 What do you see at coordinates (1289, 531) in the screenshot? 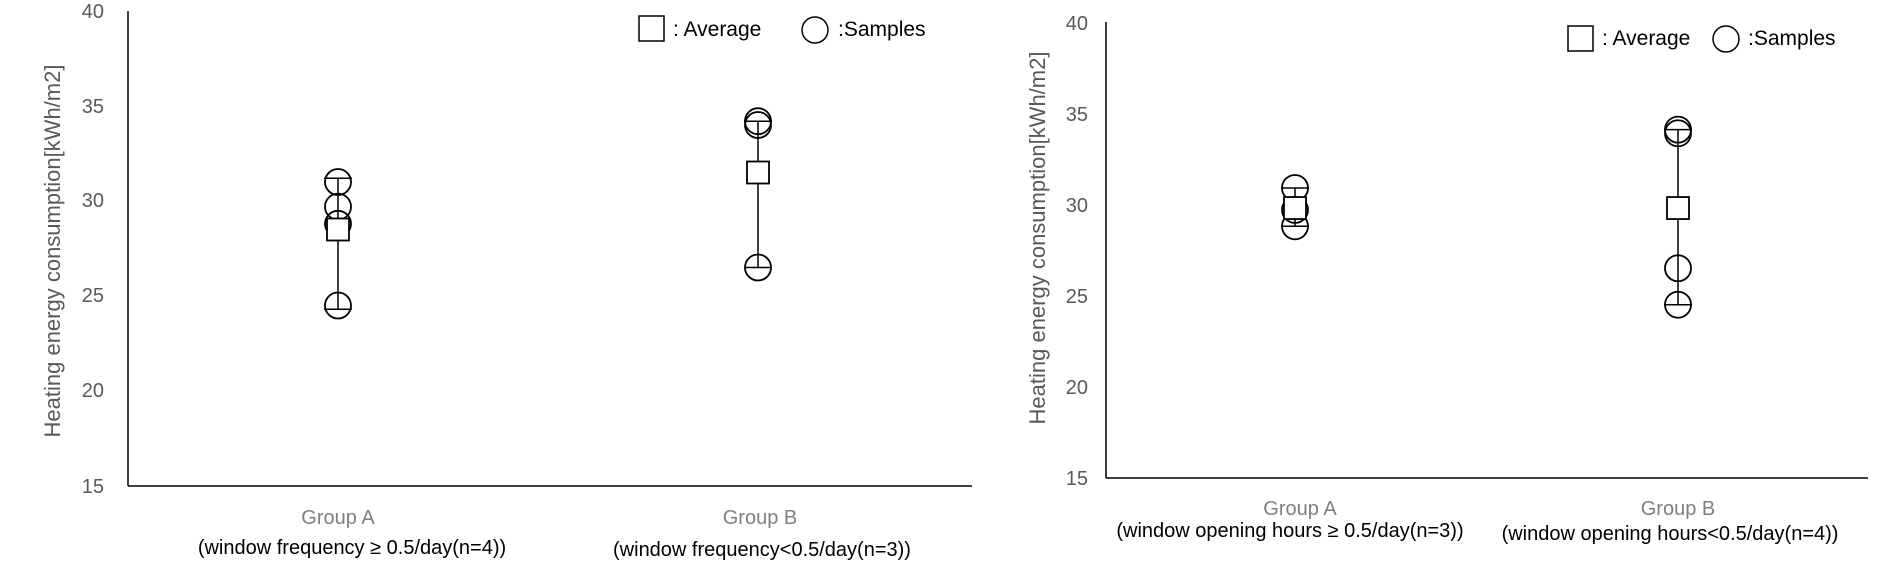
I see `x-category-sublabel: (window opening hours ≥ 0.5/day(n=3))` at bounding box center [1289, 531].